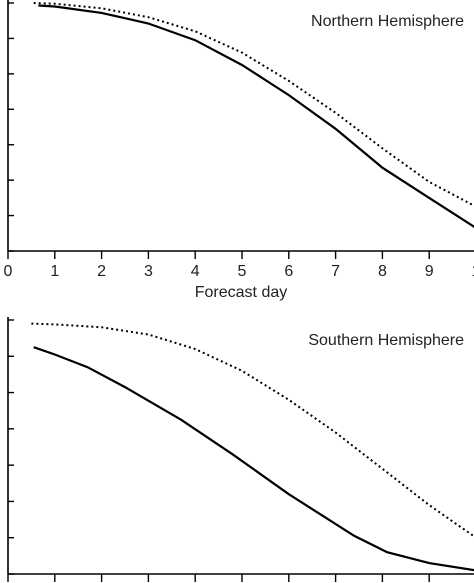 Image resolution: width=474 pixels, height=583 pixels. What do you see at coordinates (387, 21) in the screenshot?
I see `panel-label-northern: Northern Hemisphere` at bounding box center [387, 21].